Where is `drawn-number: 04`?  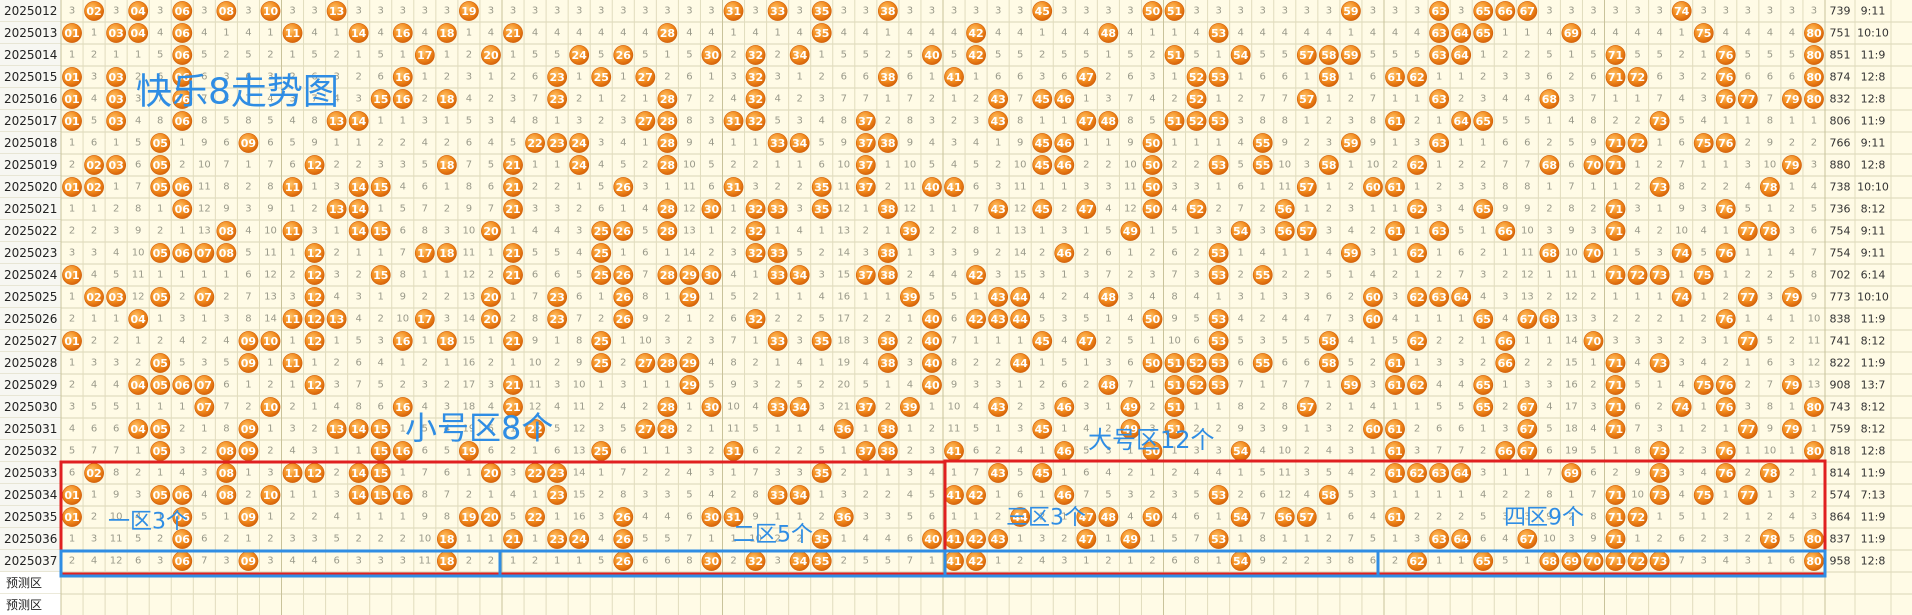 drawn-number: 04 is located at coordinates (139, 319).